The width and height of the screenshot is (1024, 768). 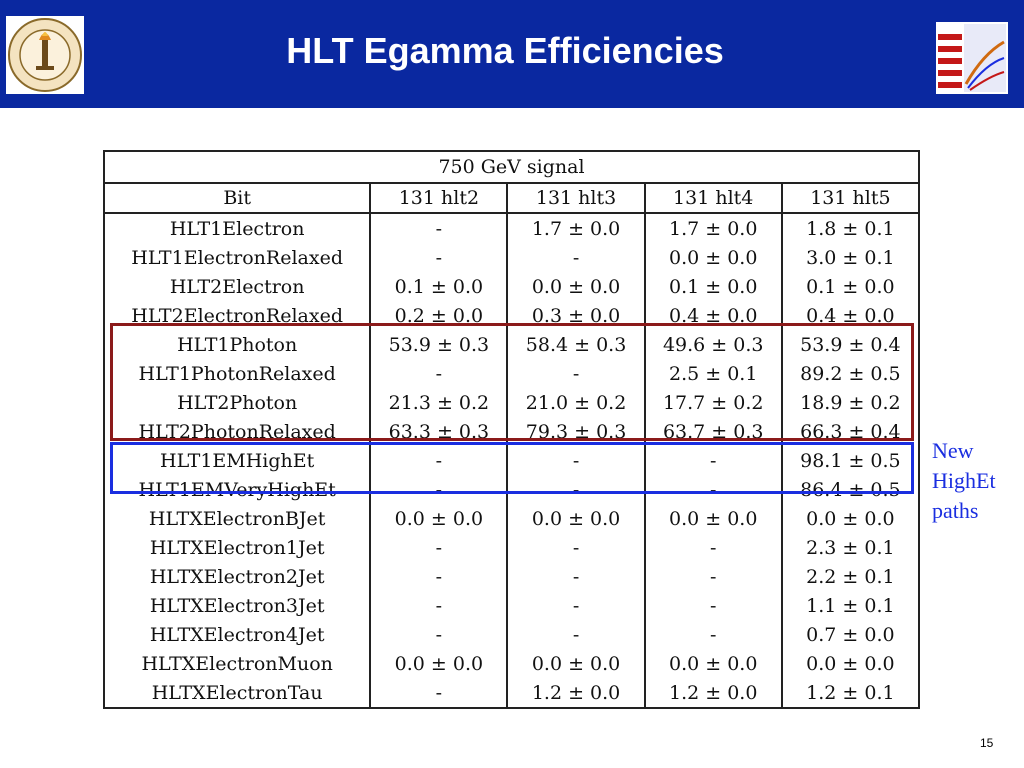 What do you see at coordinates (237, 460) in the screenshot?
I see `trigger-bit-cell: HLT1EMHighEt` at bounding box center [237, 460].